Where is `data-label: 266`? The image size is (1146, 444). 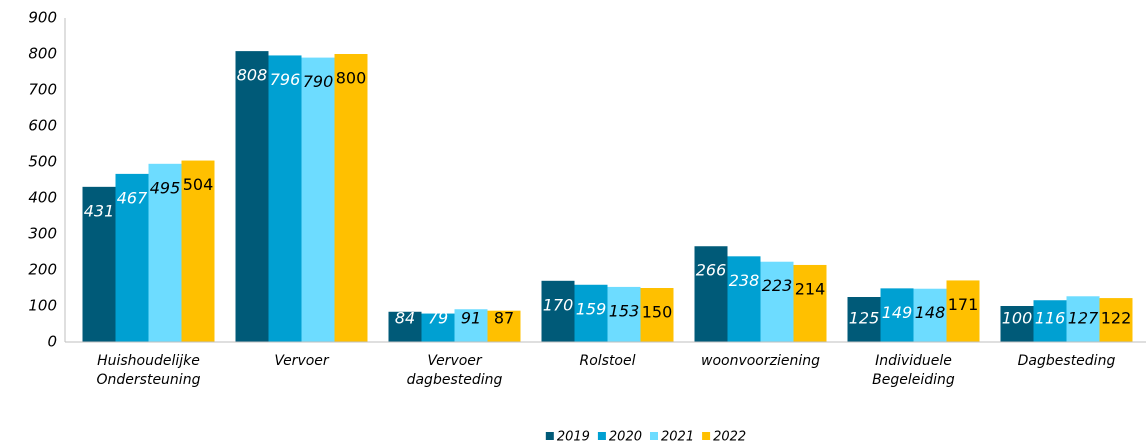 data-label: 266 is located at coordinates (711, 270).